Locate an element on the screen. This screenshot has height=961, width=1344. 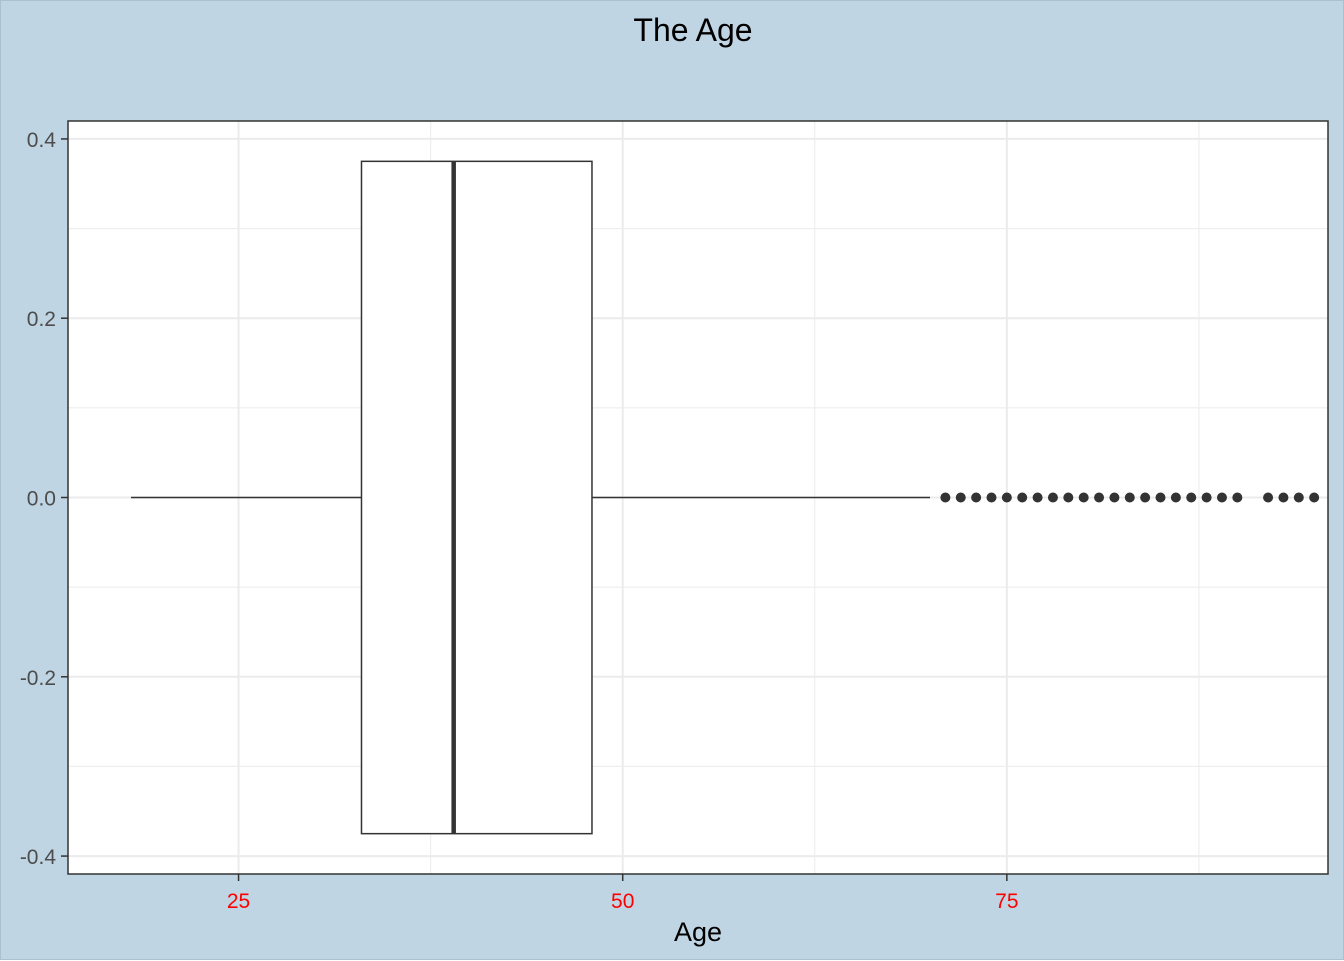
x-axis-title: Age is located at coordinates (698, 932).